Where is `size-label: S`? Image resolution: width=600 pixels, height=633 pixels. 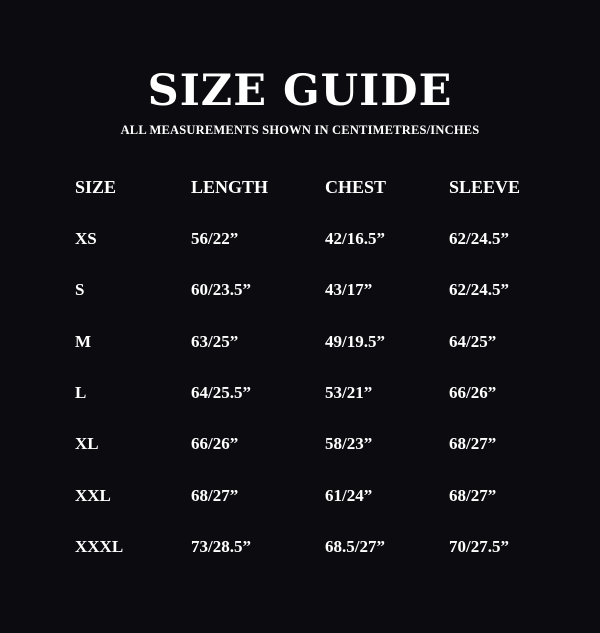
size-label: S is located at coordinates (80, 290).